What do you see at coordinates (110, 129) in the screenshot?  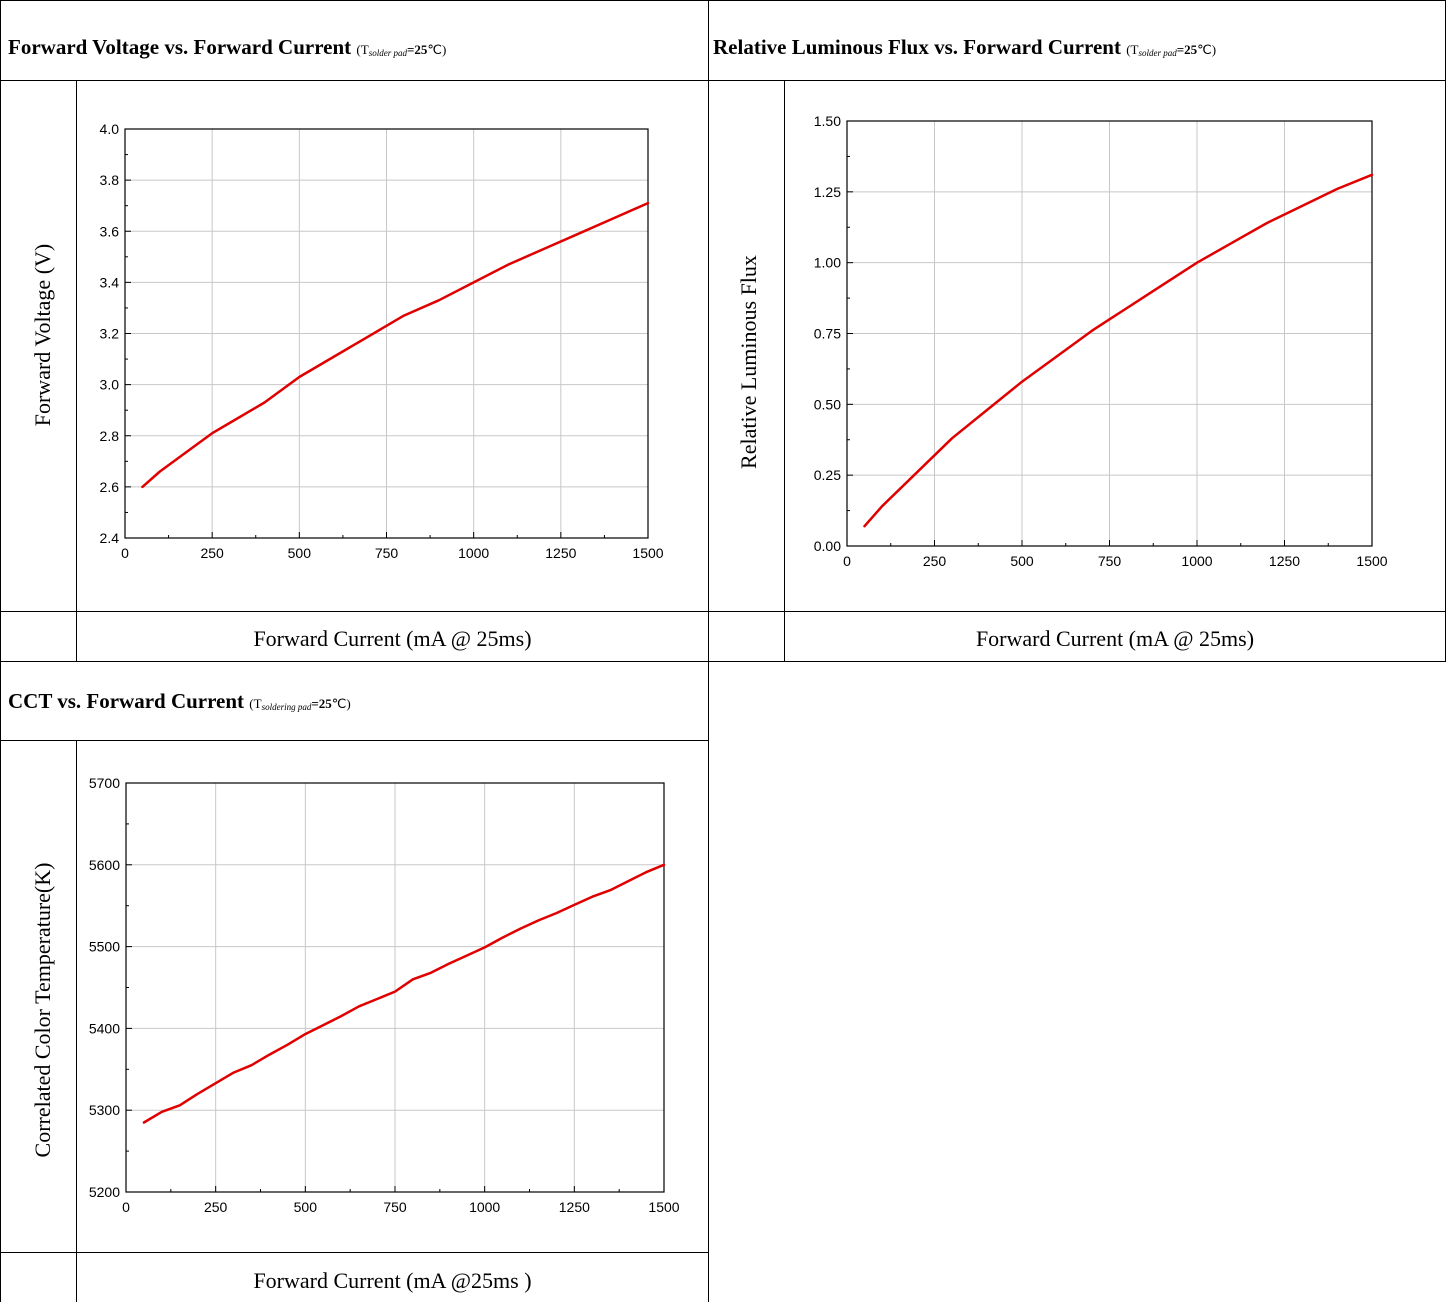 I see `y-tick-label: 4.0` at bounding box center [110, 129].